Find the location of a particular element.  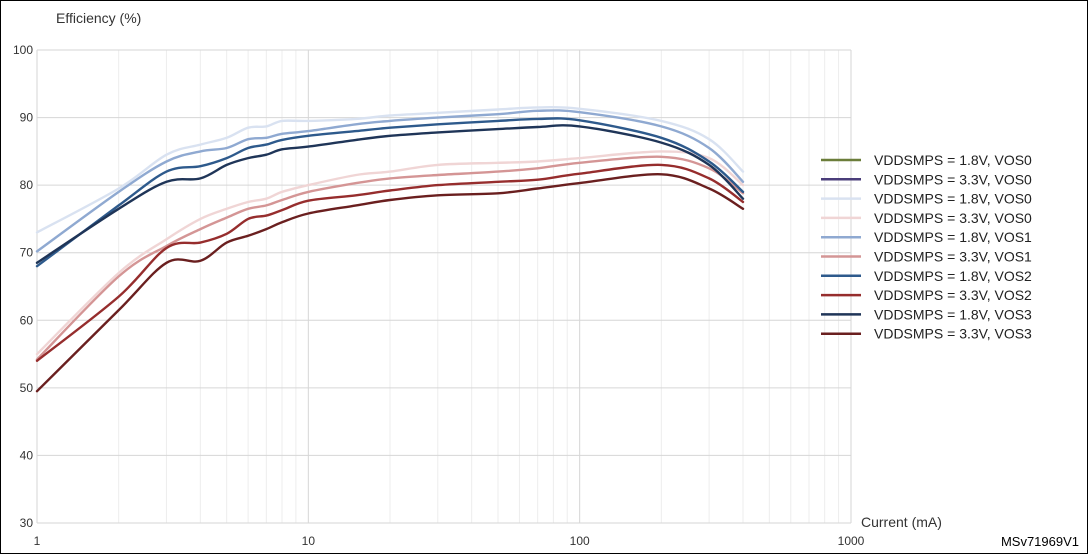

x-tick-label: 1 is located at coordinates (37, 541).